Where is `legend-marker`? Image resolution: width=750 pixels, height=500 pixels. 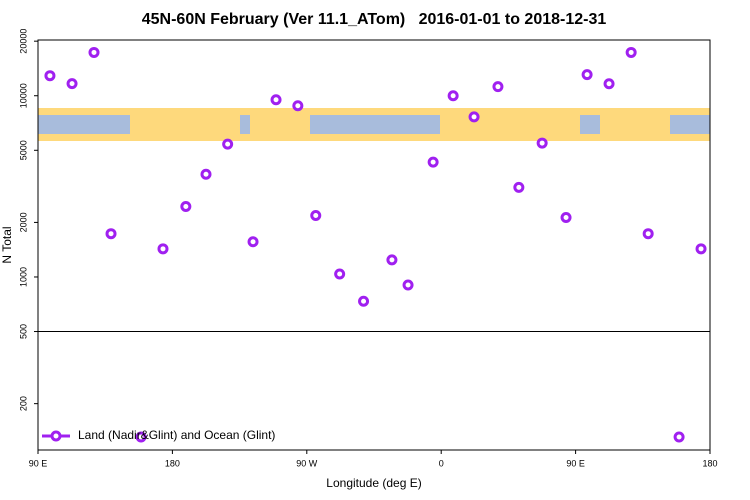
legend-marker is located at coordinates (56, 436).